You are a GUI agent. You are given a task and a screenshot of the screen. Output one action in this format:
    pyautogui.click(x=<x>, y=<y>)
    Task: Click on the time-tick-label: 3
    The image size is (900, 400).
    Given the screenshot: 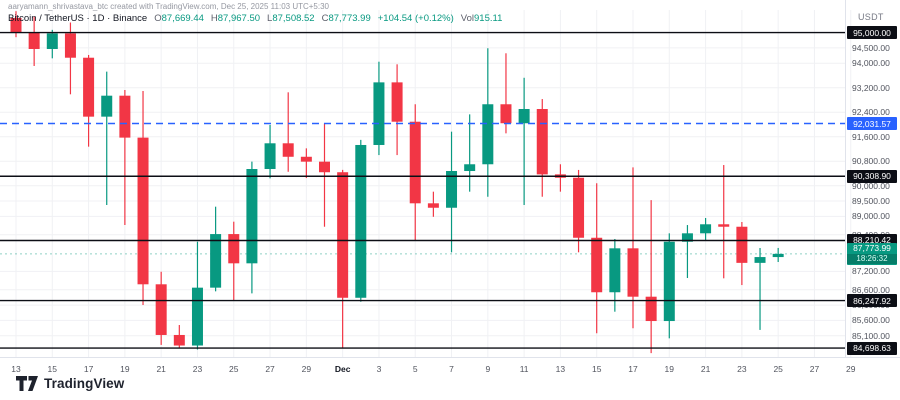 What is the action you would take?
    pyautogui.click(x=379, y=369)
    